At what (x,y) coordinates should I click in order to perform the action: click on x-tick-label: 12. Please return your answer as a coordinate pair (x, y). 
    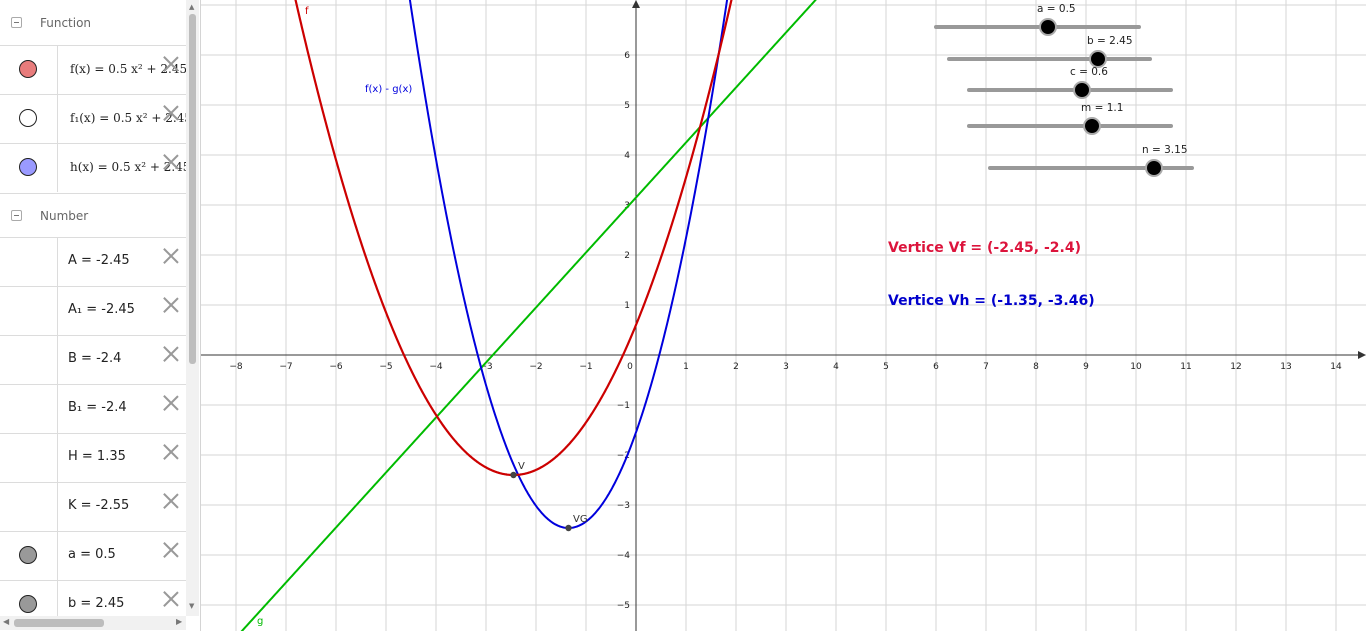
    Looking at the image, I should click on (1235, 367).